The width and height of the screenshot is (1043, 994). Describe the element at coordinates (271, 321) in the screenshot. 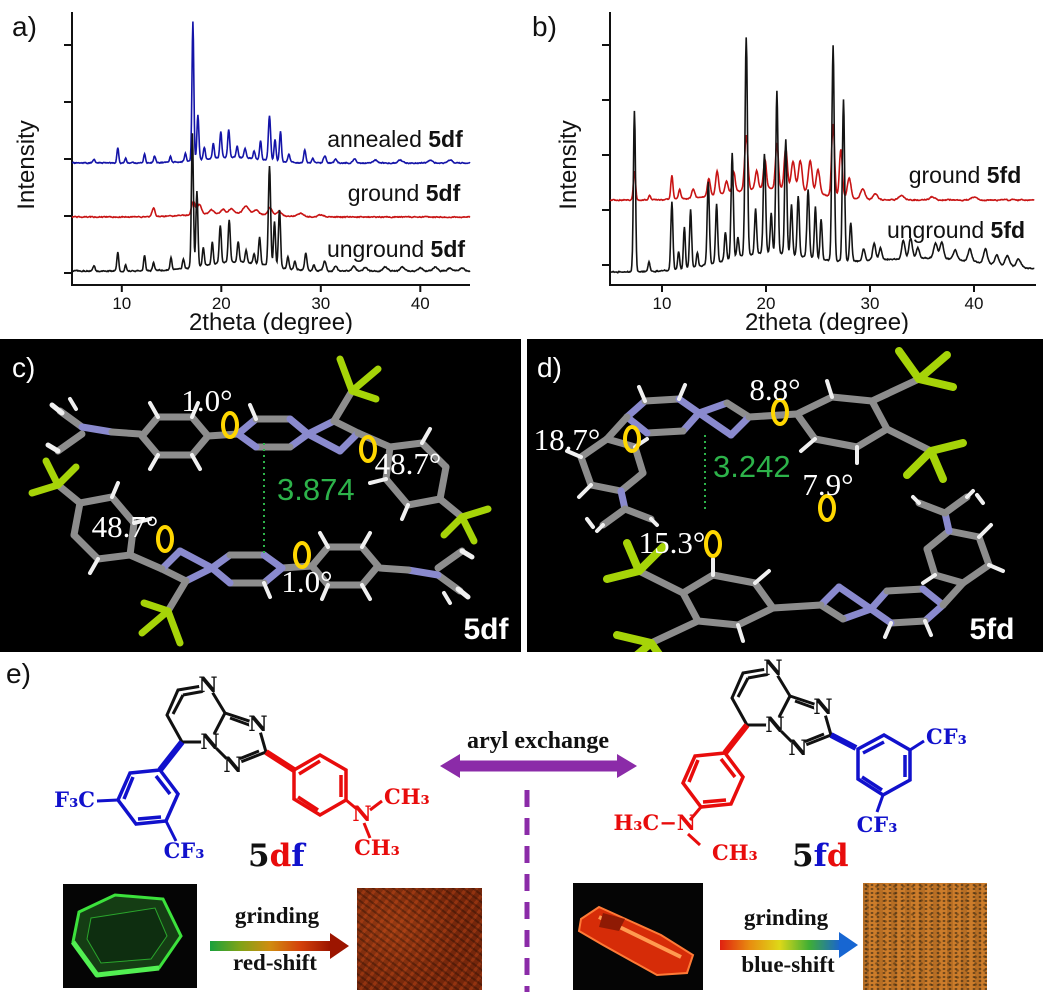

I see `panel-a-xlabel: 2theta (degree)` at that location.